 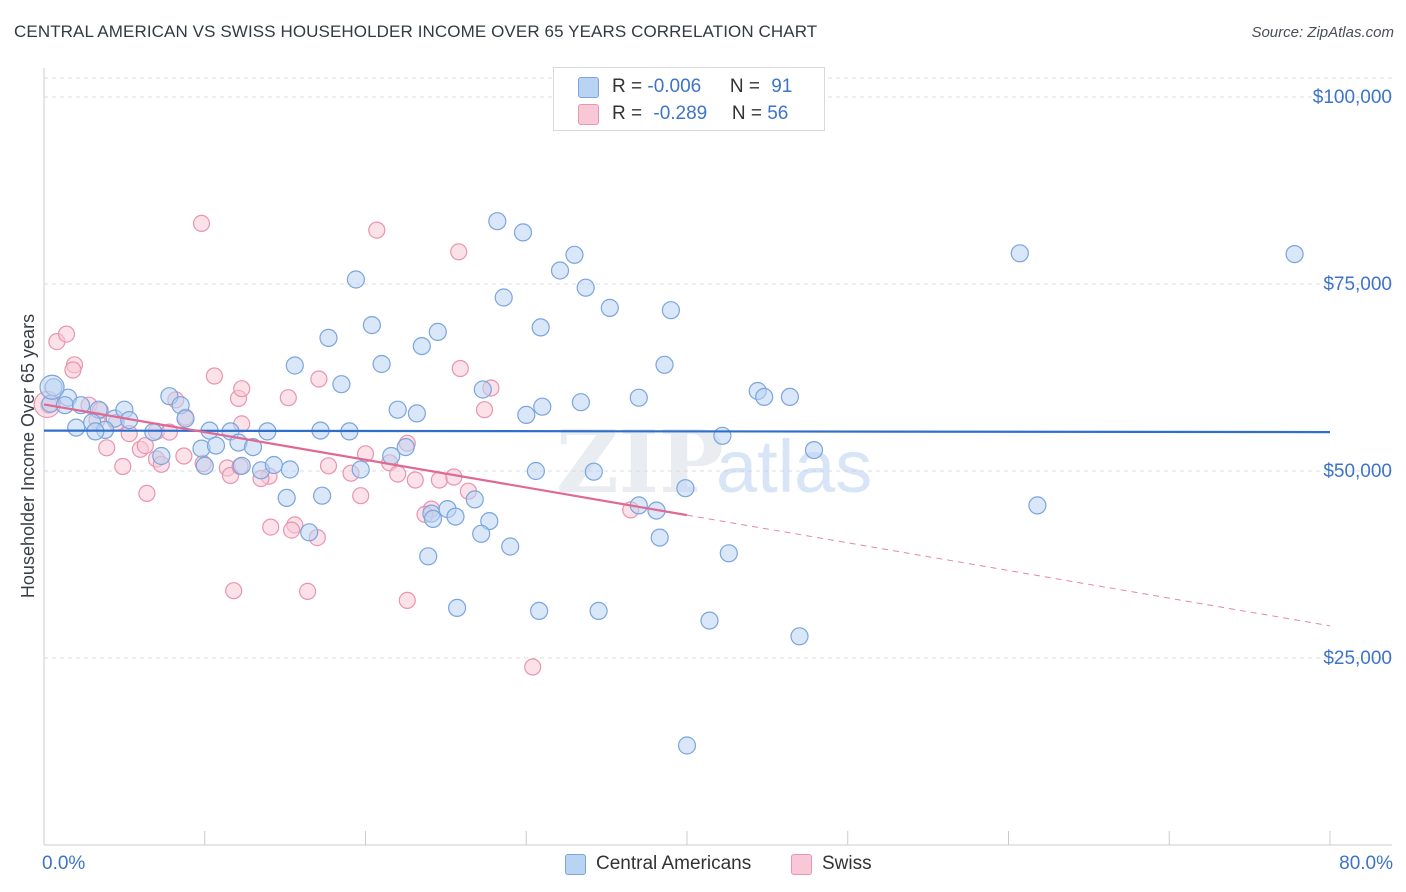 What do you see at coordinates (680, 113) in the screenshot?
I see `legend-r-value: -0.289` at bounding box center [680, 113].